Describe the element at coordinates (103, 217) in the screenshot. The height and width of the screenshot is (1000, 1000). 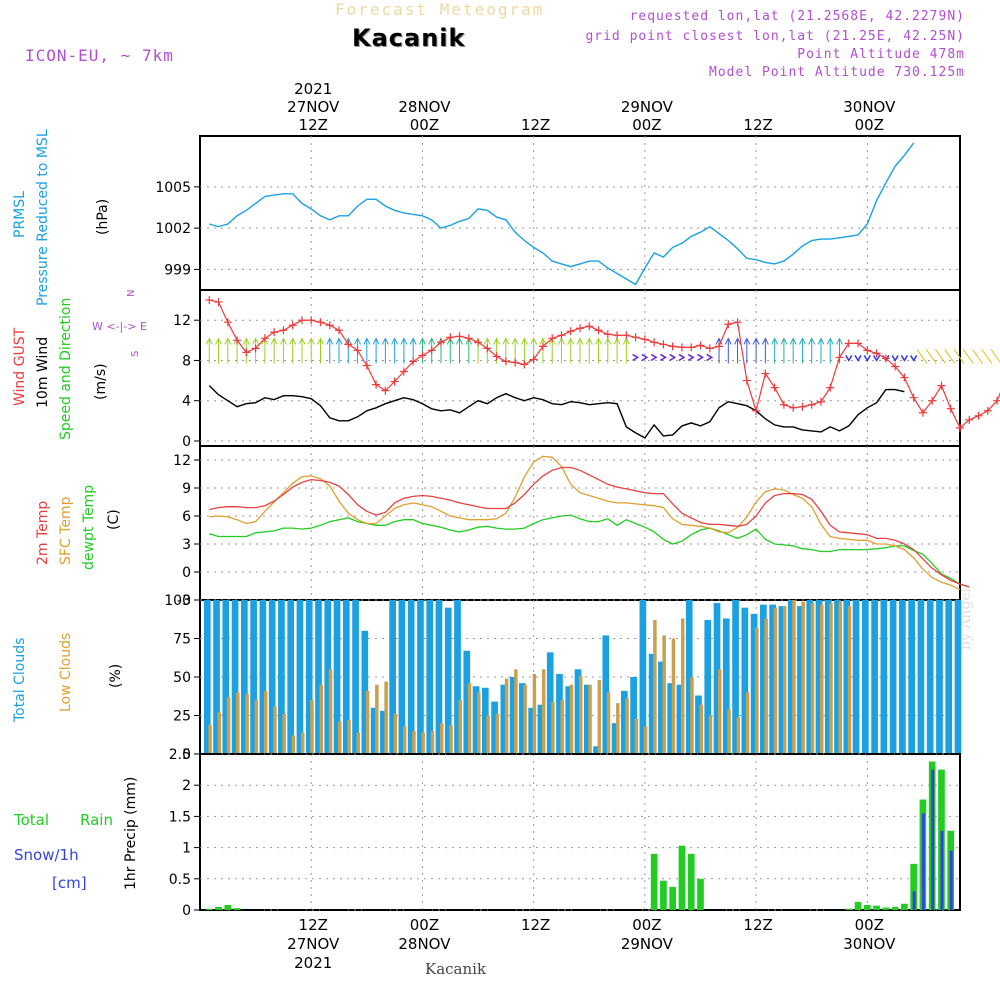
I see `pressure-label-unit: (hPa)` at that location.